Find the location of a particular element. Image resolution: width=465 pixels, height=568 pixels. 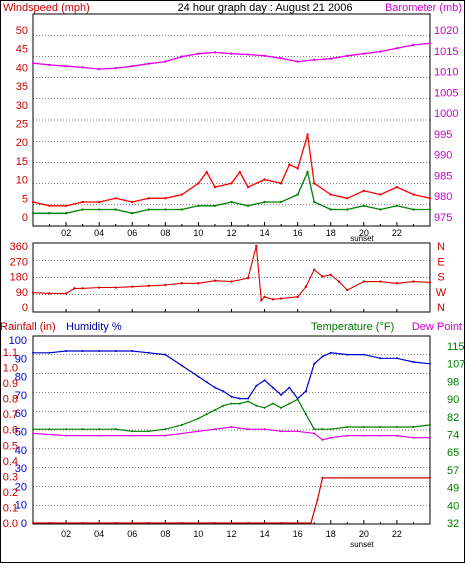

humidity-x-tick-label: 02 is located at coordinates (66, 534).